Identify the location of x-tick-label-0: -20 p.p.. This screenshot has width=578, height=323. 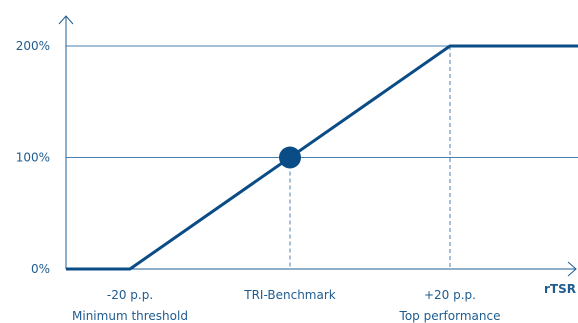
(130, 295).